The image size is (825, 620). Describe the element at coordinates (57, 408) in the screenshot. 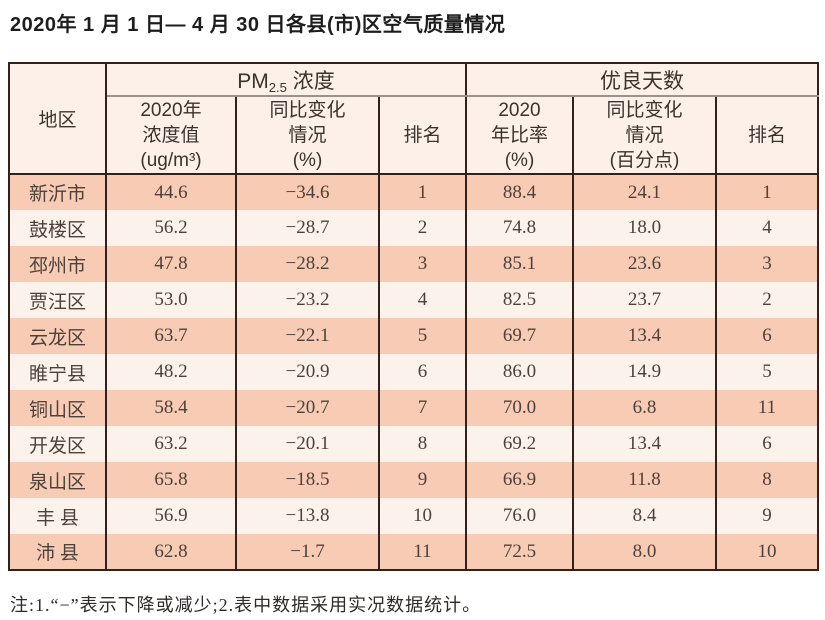

I see `cell-region: 铜山区` at that location.